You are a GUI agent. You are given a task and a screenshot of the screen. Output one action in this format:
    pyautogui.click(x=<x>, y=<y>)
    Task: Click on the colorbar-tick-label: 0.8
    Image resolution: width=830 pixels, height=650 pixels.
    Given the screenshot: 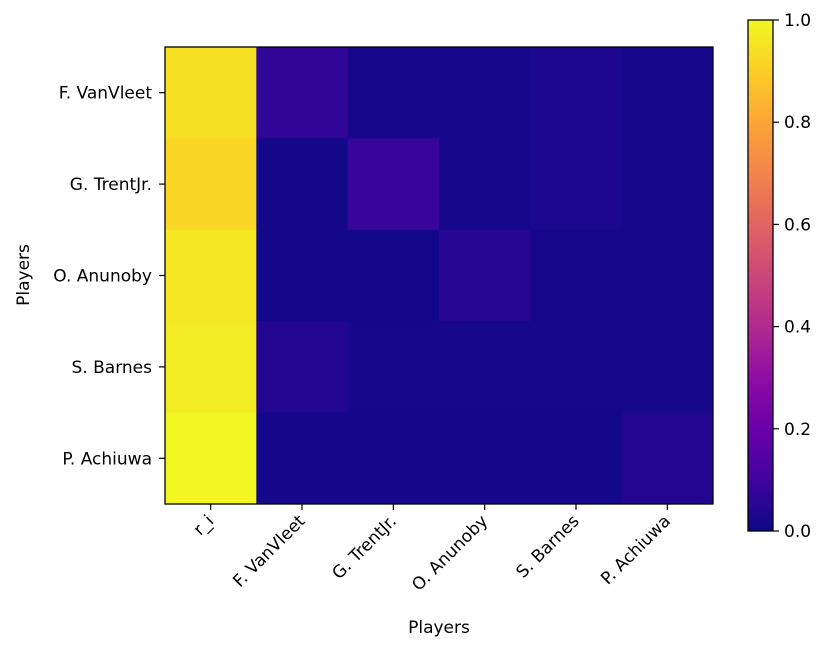 What is the action you would take?
    pyautogui.click(x=797, y=123)
    